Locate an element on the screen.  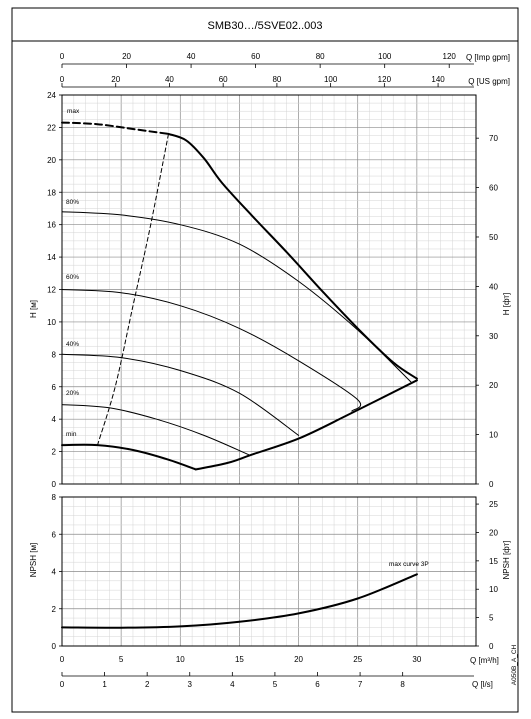
m3h-tick-label: 15 is located at coordinates (239, 659).